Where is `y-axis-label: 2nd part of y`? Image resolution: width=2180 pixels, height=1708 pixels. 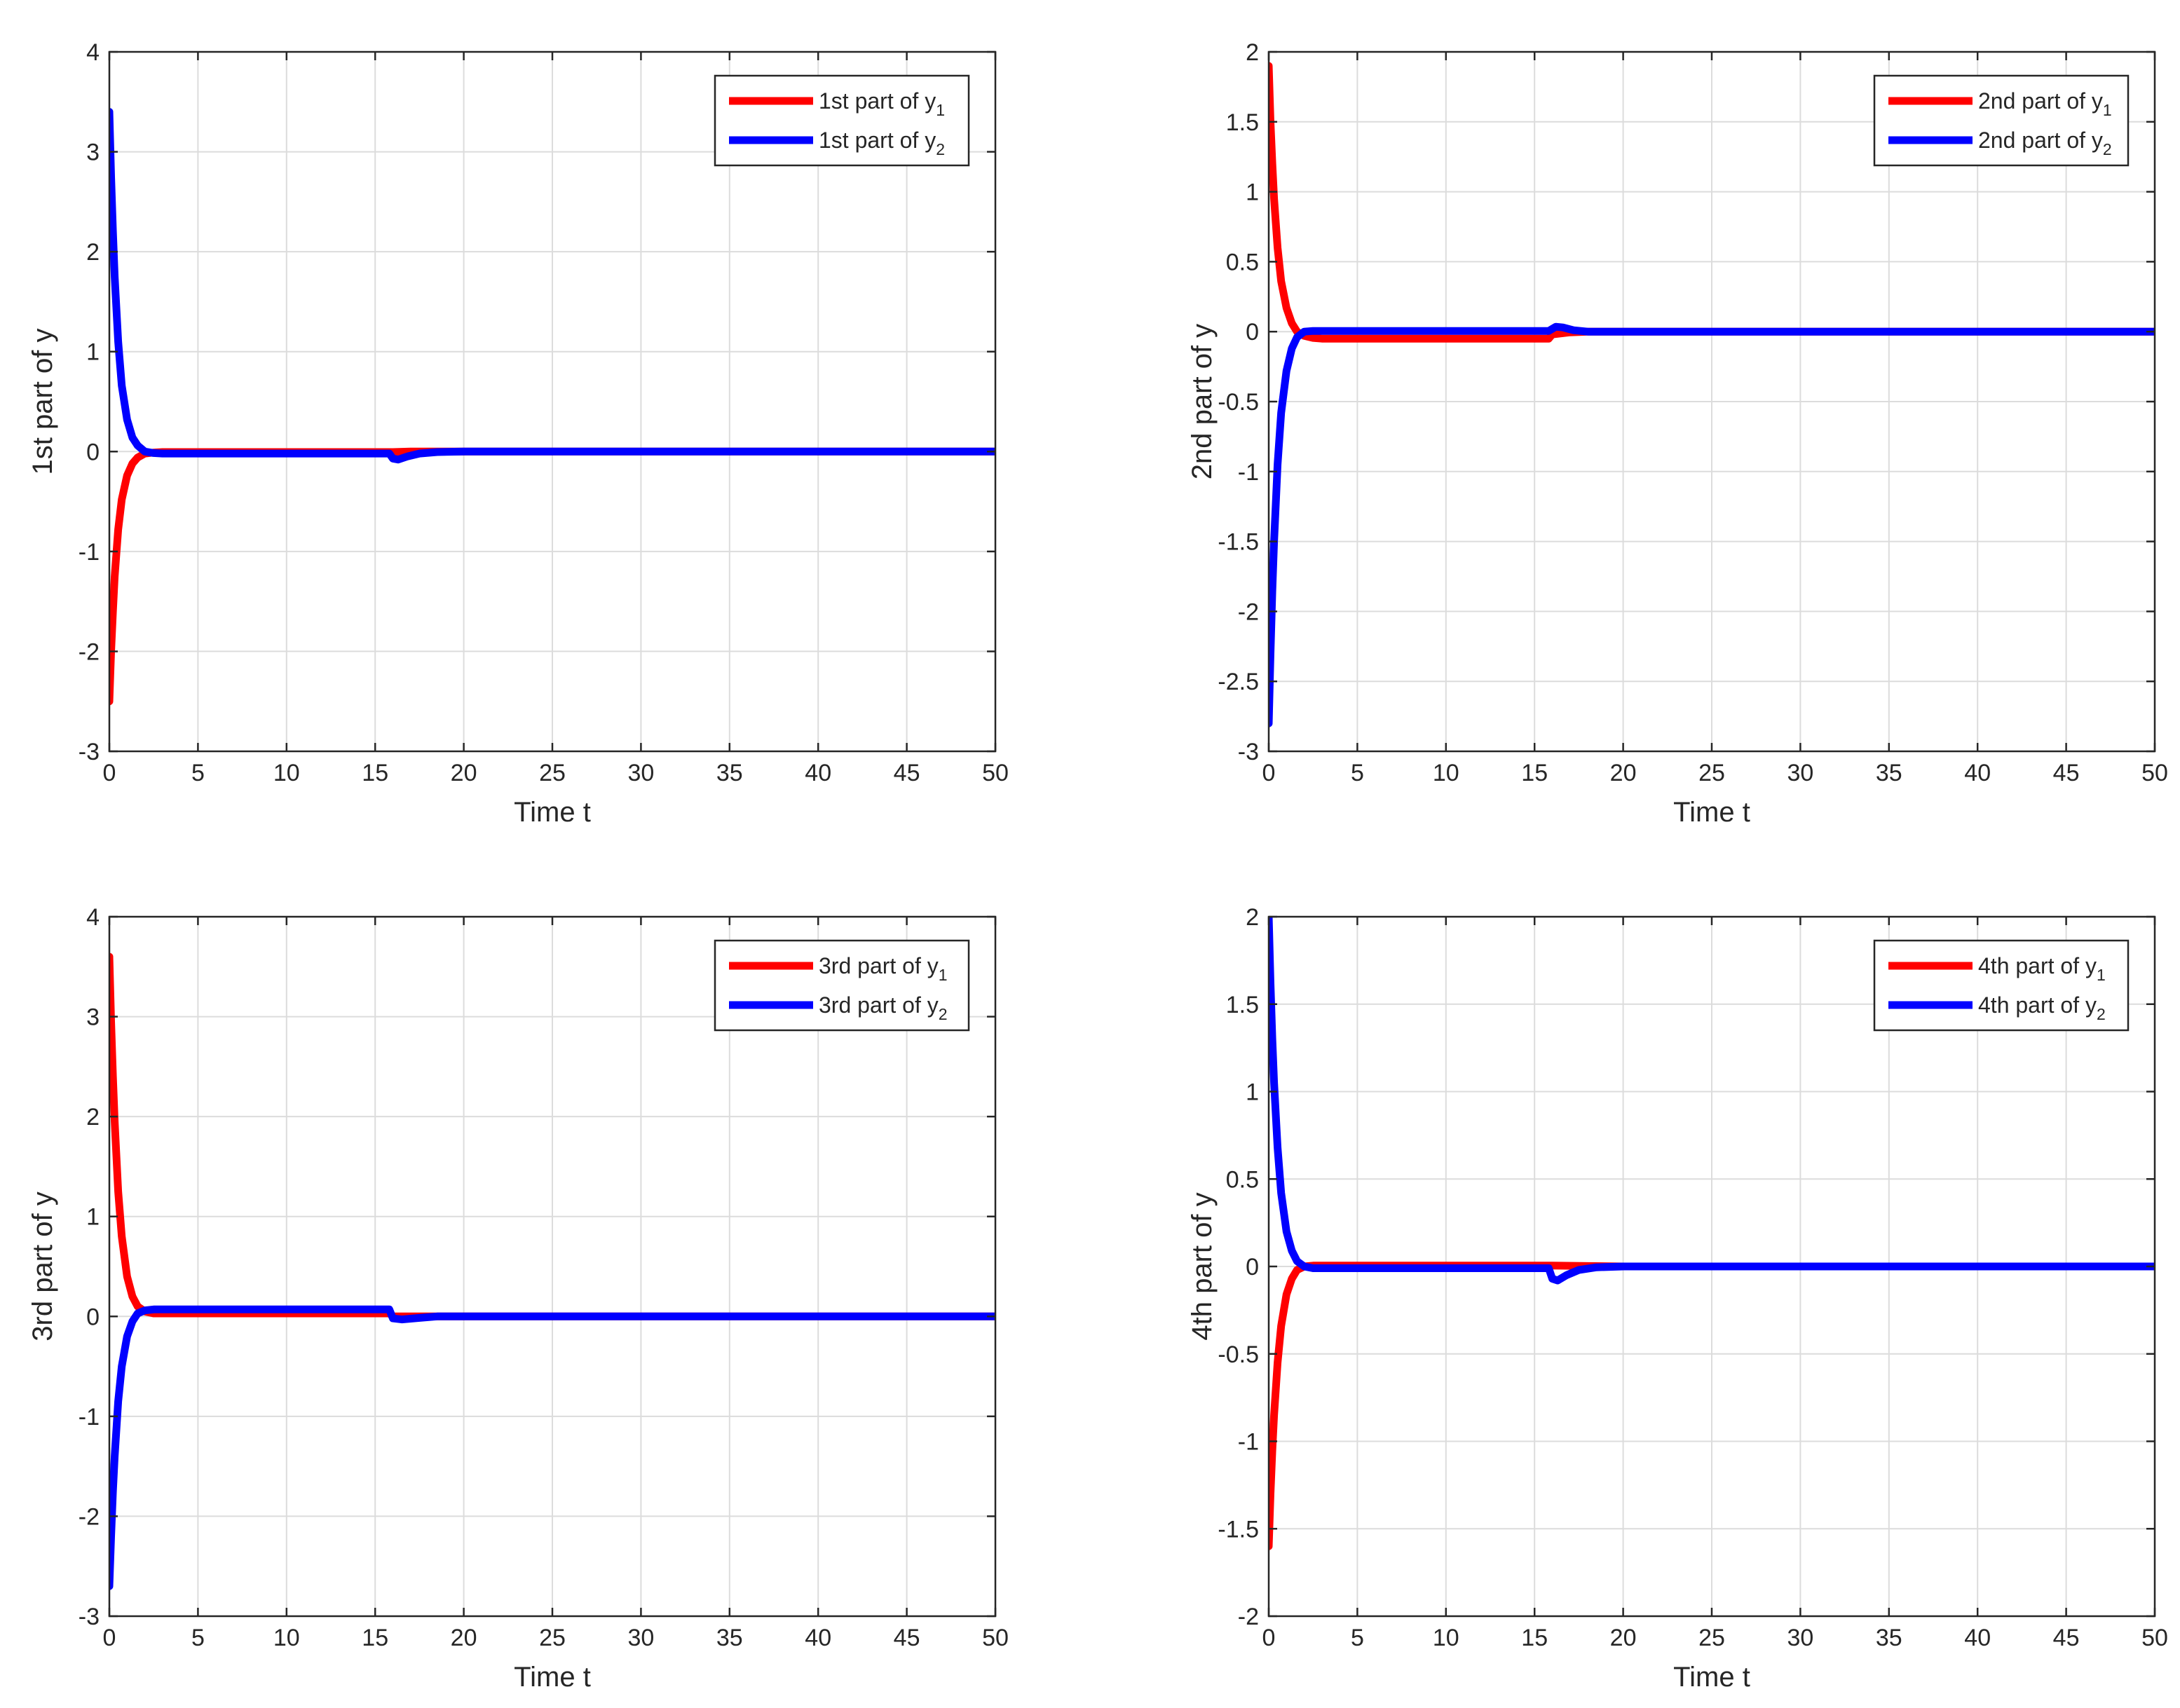 y-axis-label: 2nd part of y is located at coordinates (1202, 402).